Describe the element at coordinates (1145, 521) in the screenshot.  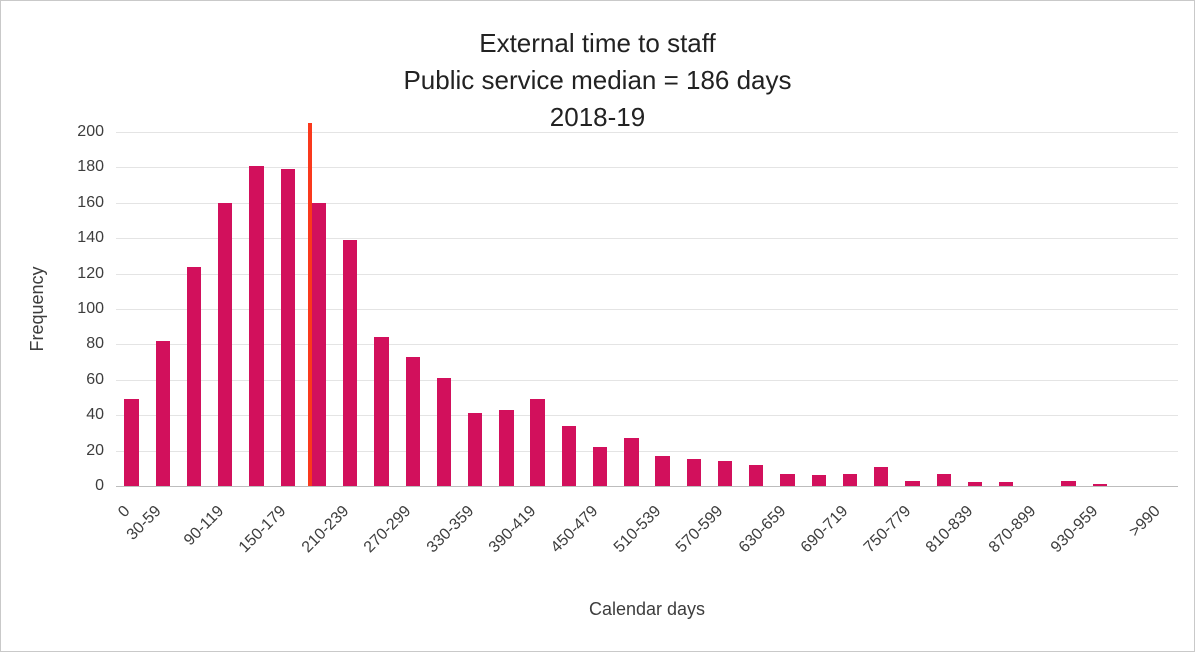
I see `x-tick-label: >990` at that location.